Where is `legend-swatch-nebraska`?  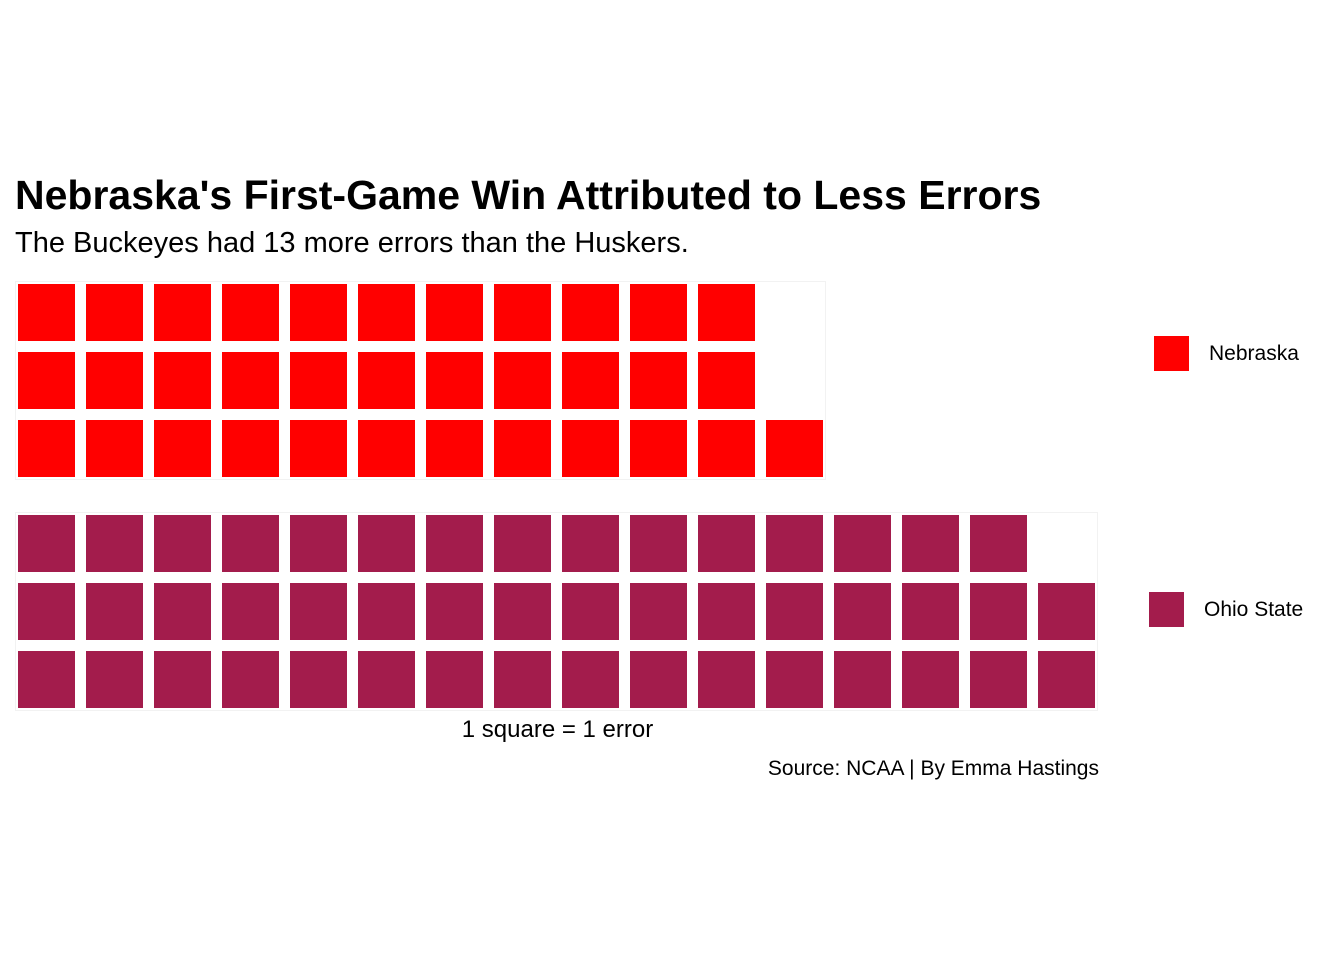
legend-swatch-nebraska is located at coordinates (1171, 353).